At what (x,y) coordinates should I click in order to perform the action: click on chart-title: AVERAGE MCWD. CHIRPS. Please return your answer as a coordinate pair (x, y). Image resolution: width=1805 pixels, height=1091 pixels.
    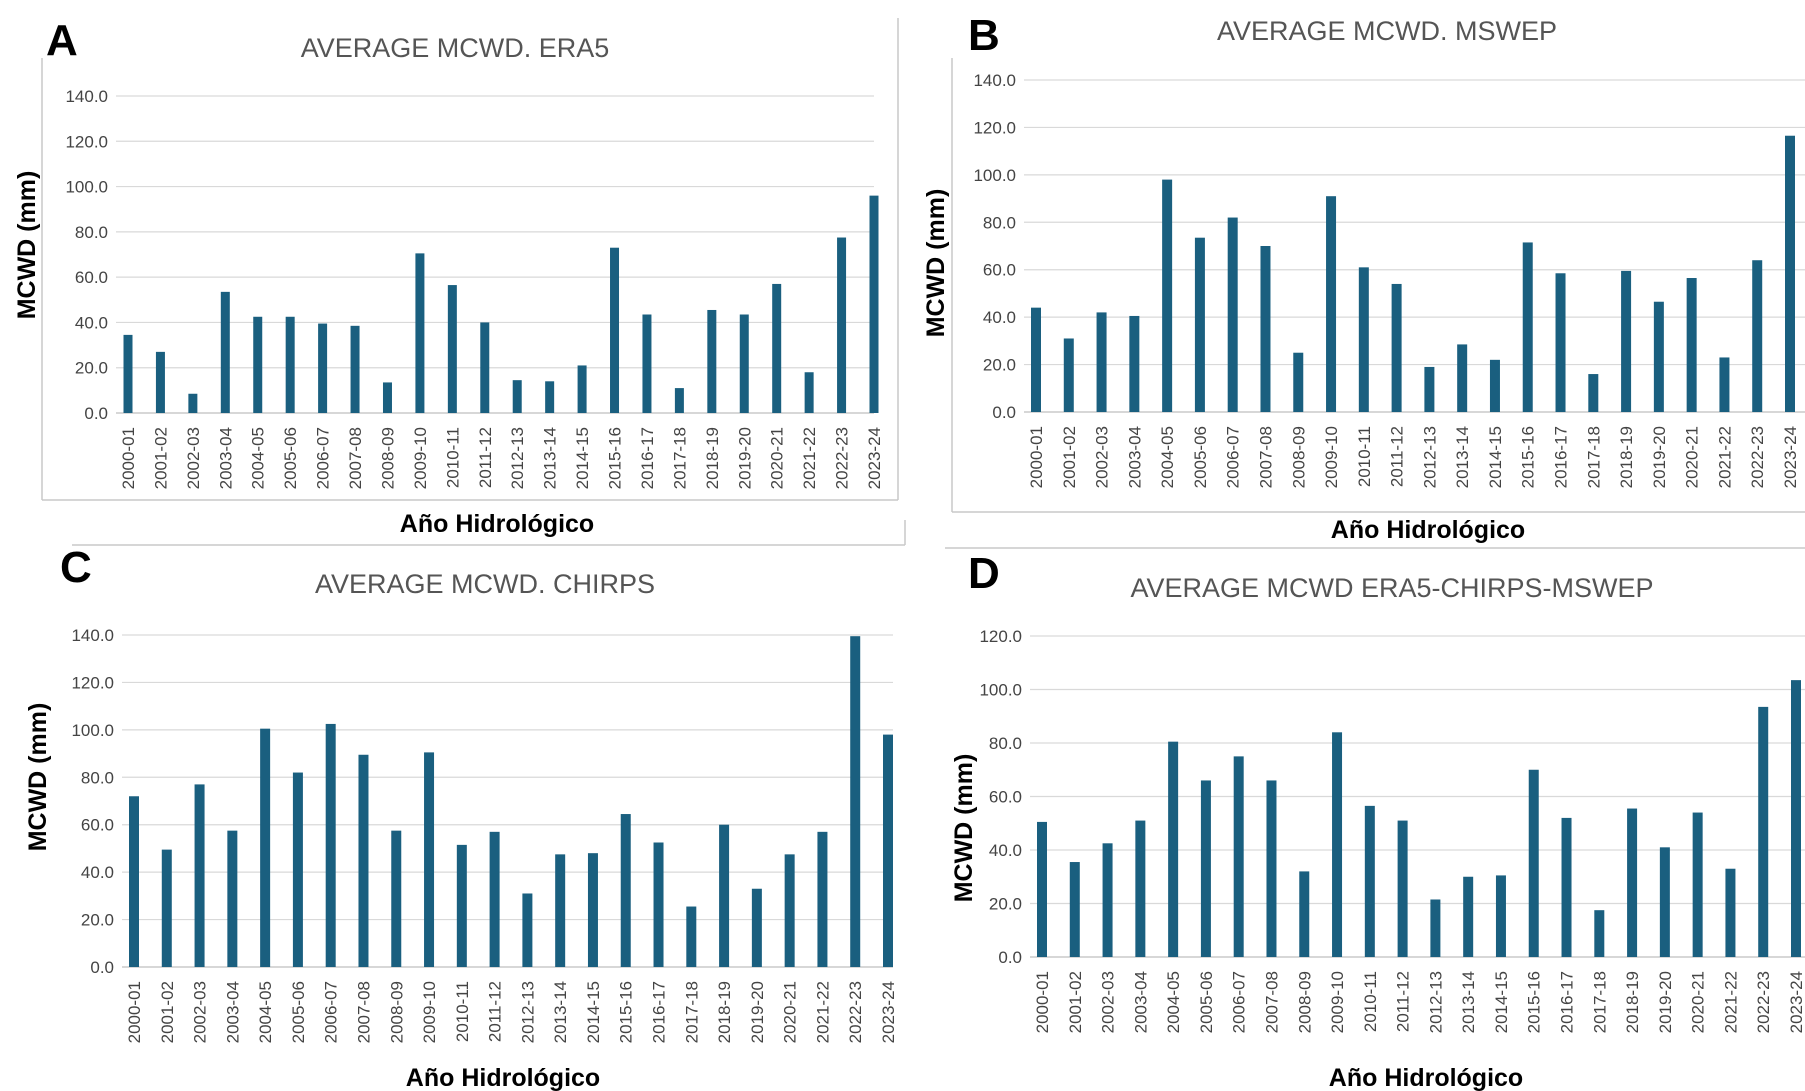
    Looking at the image, I should click on (485, 584).